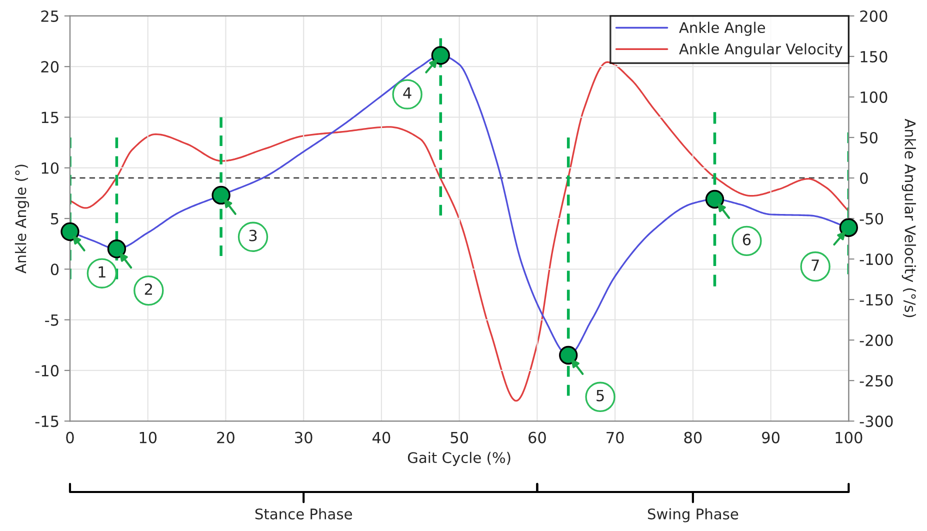  Describe the element at coordinates (49, 16) in the screenshot. I see `y-tick-label: 25` at that location.